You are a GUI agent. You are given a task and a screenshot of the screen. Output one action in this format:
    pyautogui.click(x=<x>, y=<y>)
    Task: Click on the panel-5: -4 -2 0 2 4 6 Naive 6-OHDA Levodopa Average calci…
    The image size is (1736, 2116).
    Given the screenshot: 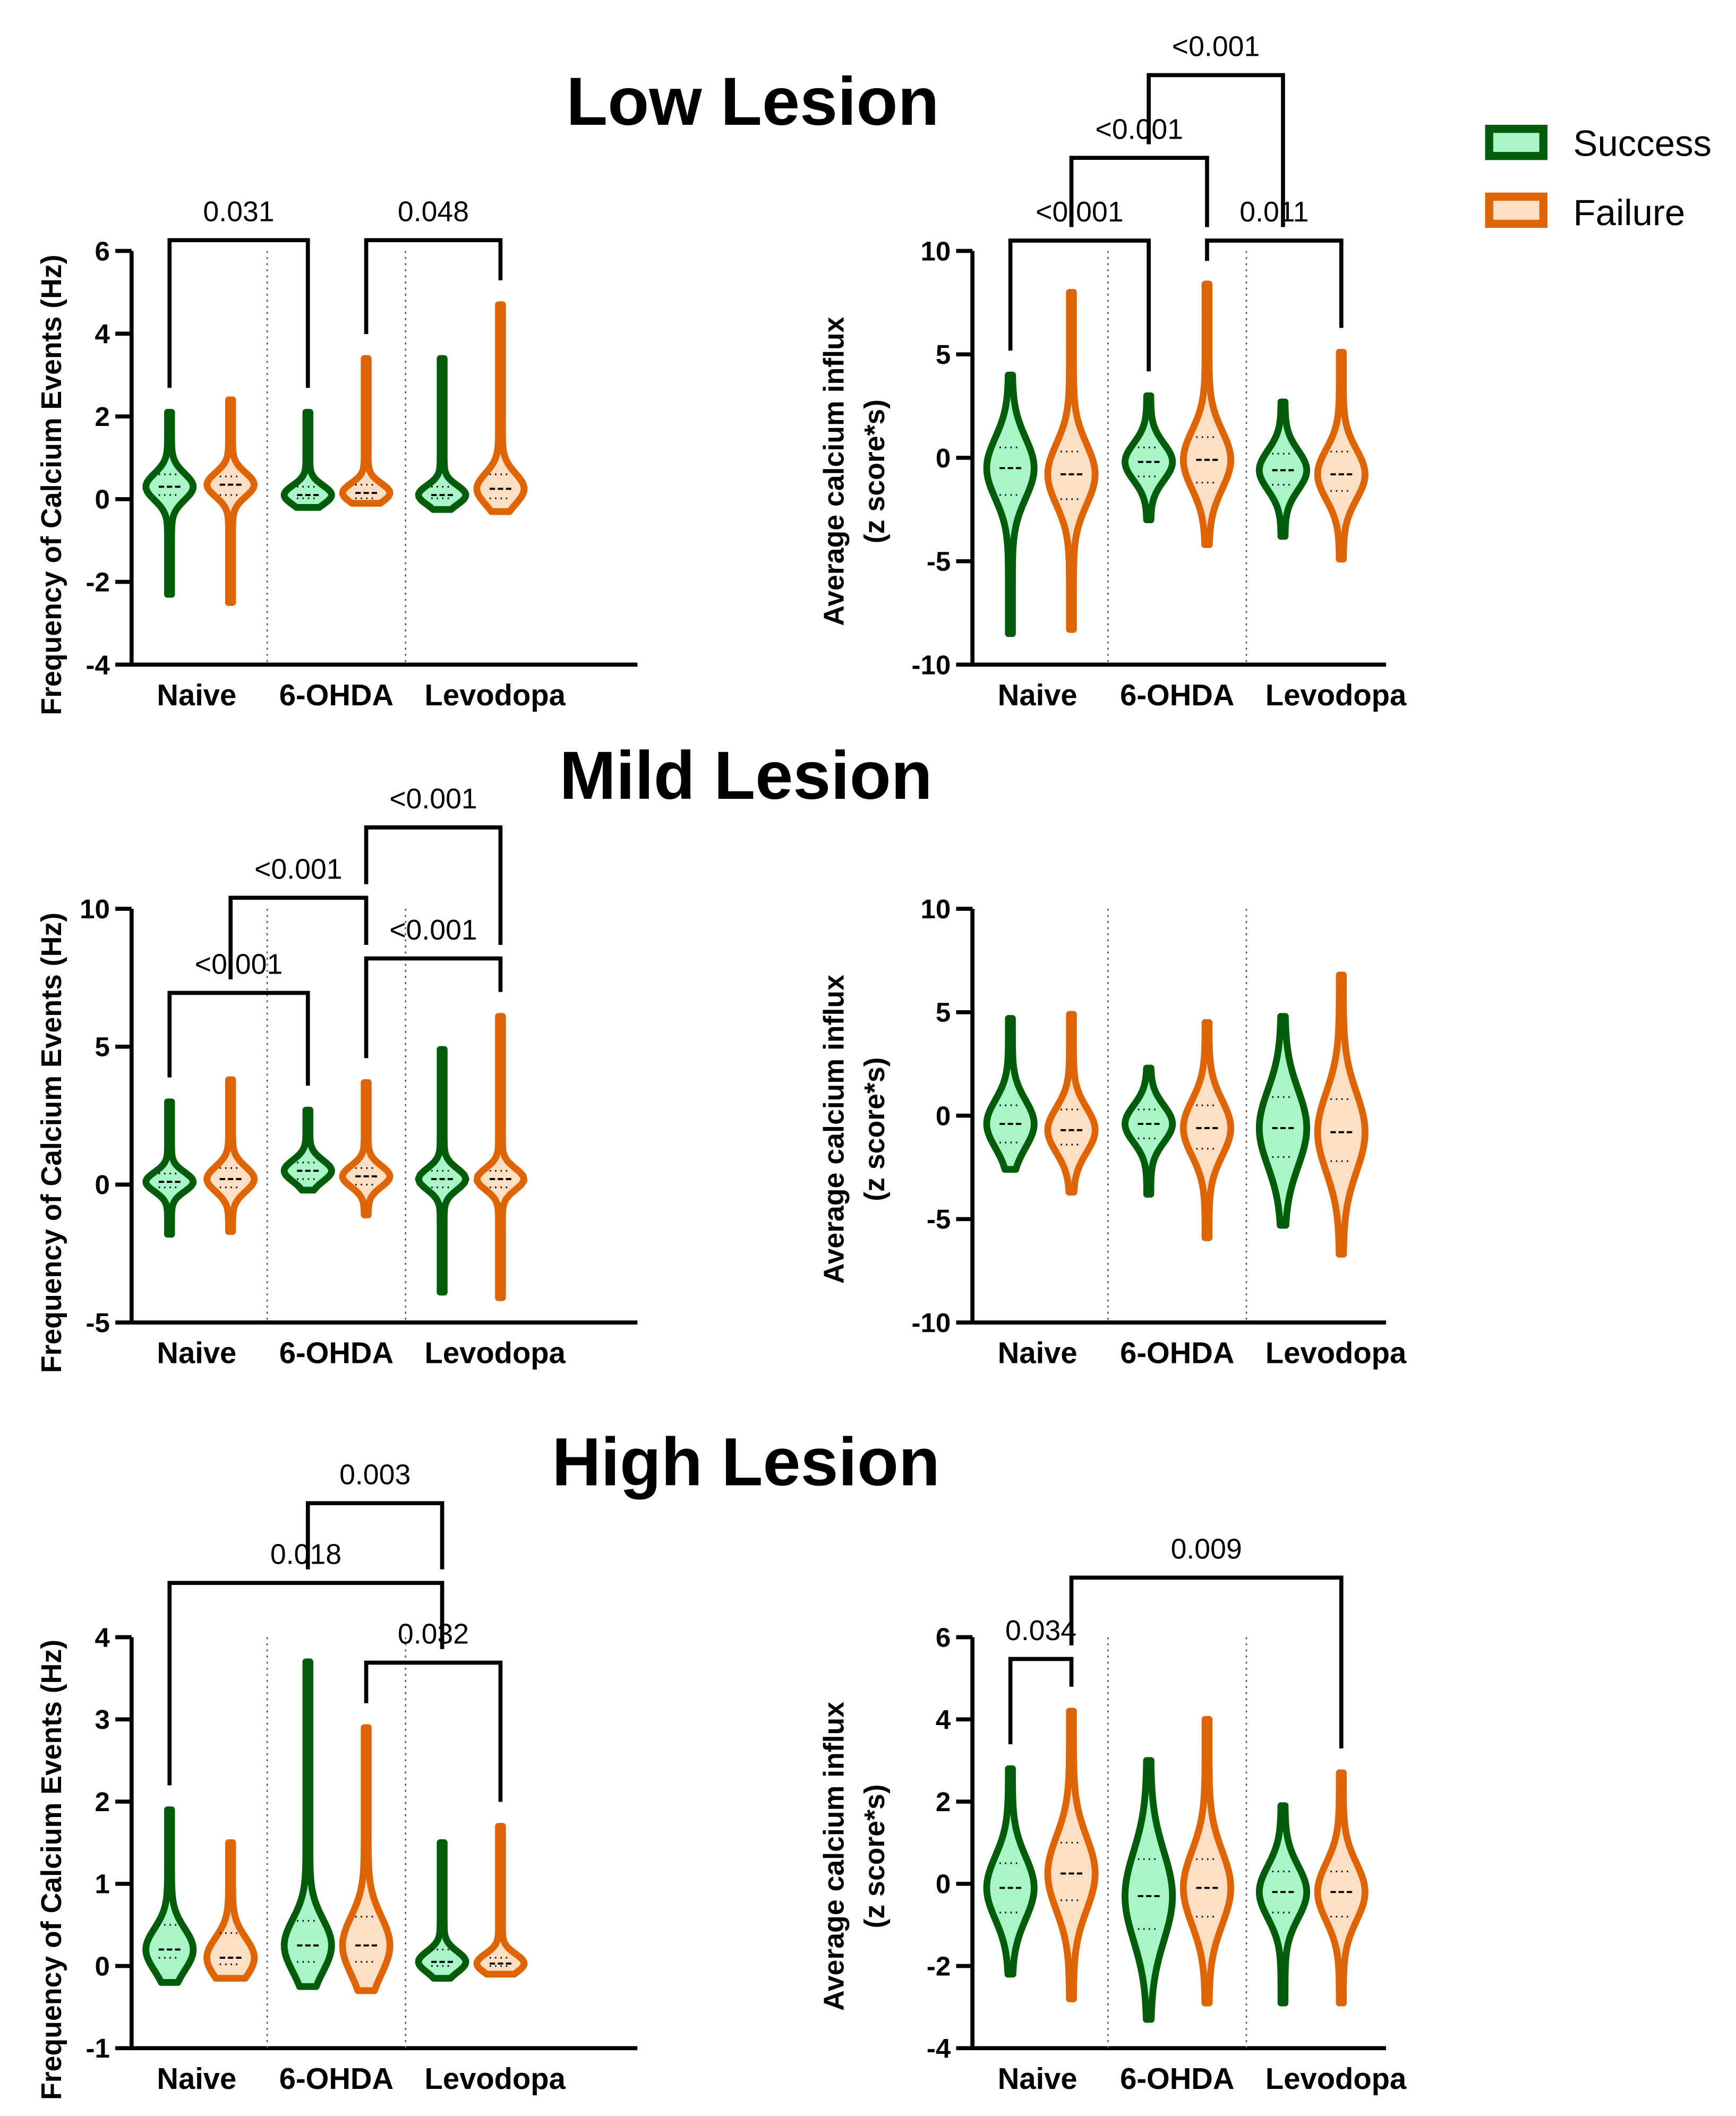 What is the action you would take?
    pyautogui.click(x=1112, y=1814)
    